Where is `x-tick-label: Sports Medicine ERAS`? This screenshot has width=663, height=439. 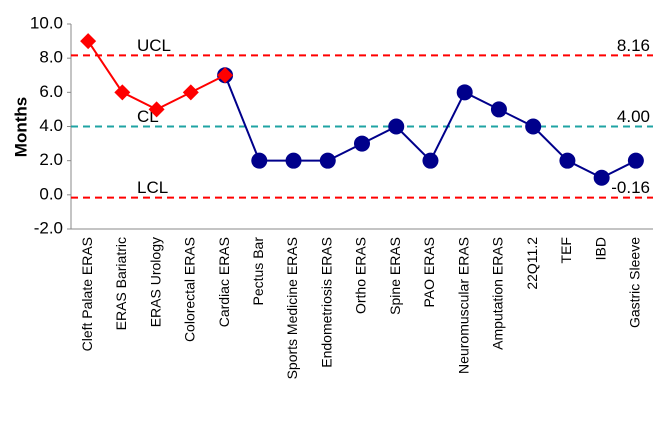
x-tick-label: Sports Medicine ERAS is located at coordinates (292, 308).